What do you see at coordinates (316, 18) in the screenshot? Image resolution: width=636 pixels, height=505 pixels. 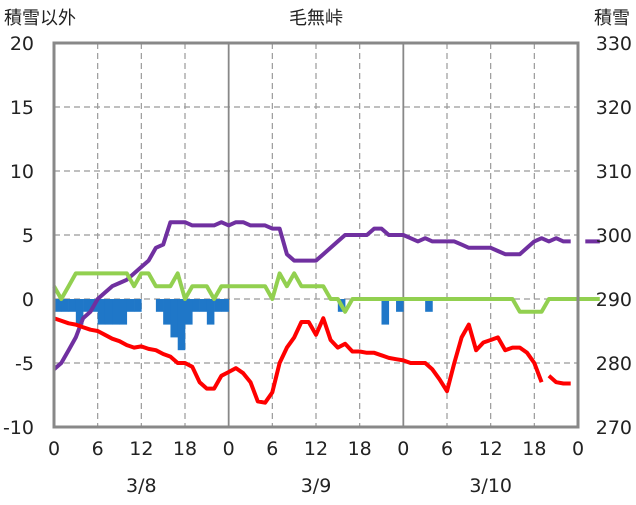 I see `chart-title: 毛無峠` at bounding box center [316, 18].